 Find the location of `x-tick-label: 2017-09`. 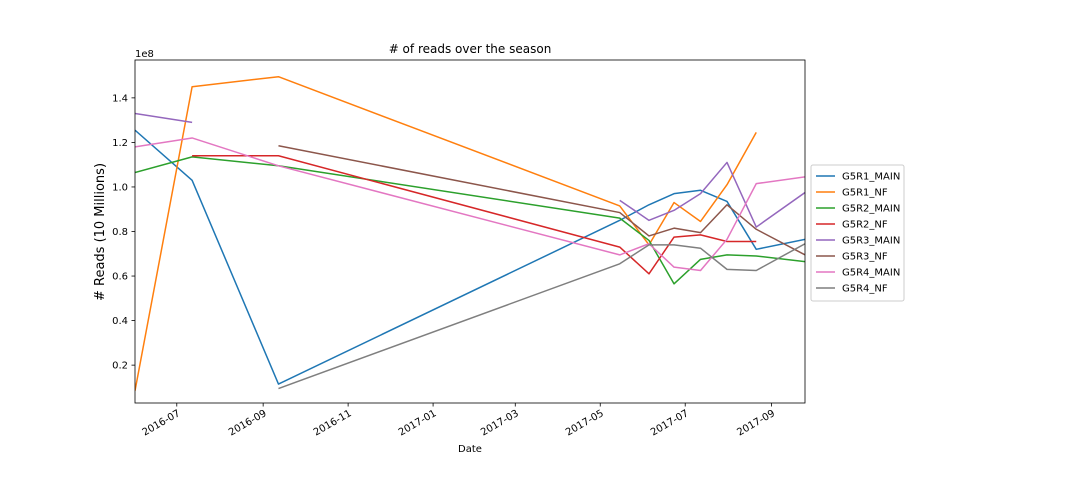

x-tick-label: 2017-09 is located at coordinates (756, 423).